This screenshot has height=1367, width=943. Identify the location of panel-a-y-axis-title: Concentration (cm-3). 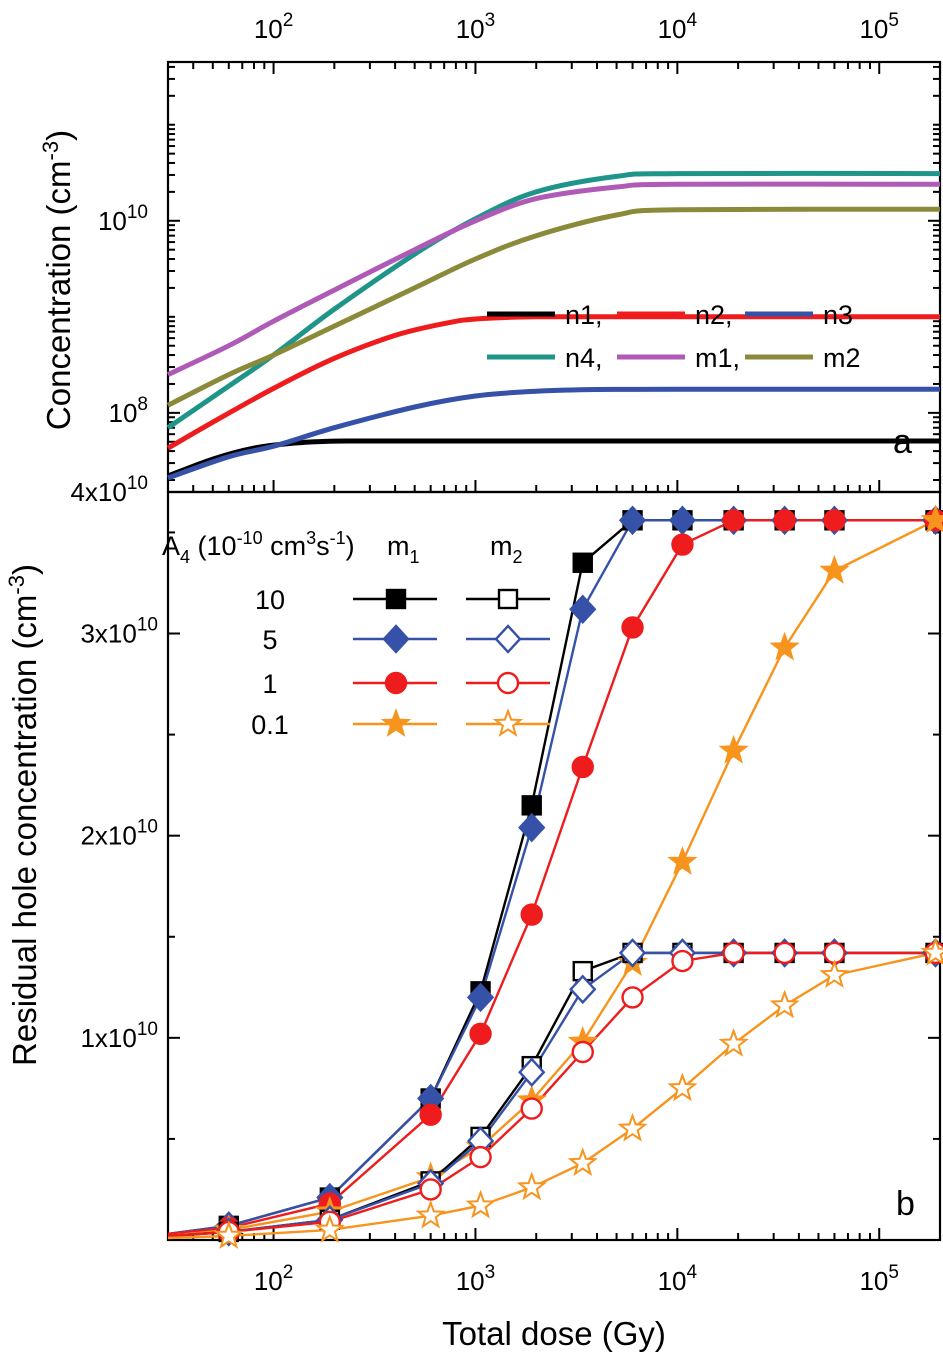
(57, 280).